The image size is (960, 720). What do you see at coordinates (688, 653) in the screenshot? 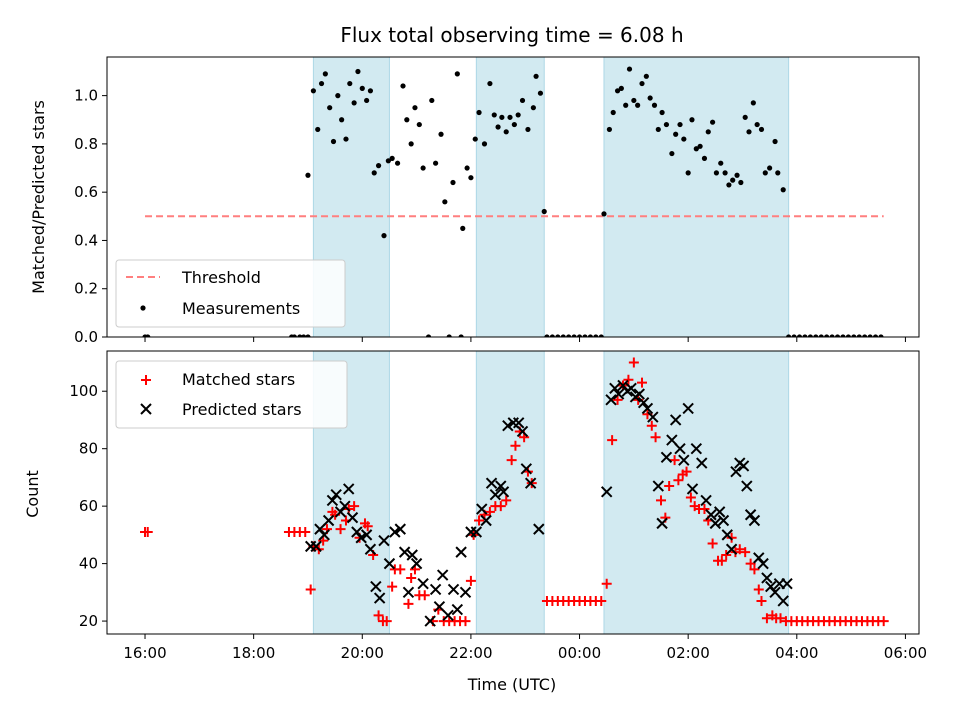
I see `x-tick-label: 02:00` at bounding box center [688, 653].